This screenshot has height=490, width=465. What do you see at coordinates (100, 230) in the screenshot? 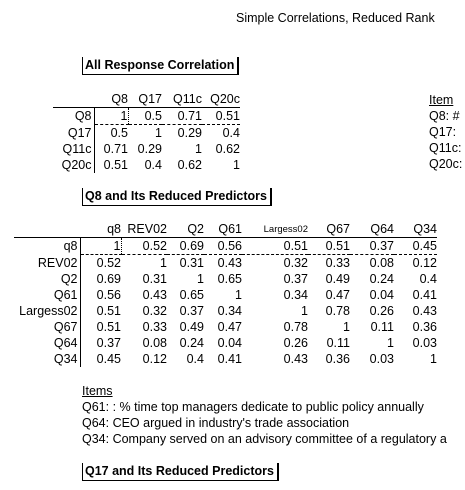
I see `column-header: q8` at bounding box center [100, 230].